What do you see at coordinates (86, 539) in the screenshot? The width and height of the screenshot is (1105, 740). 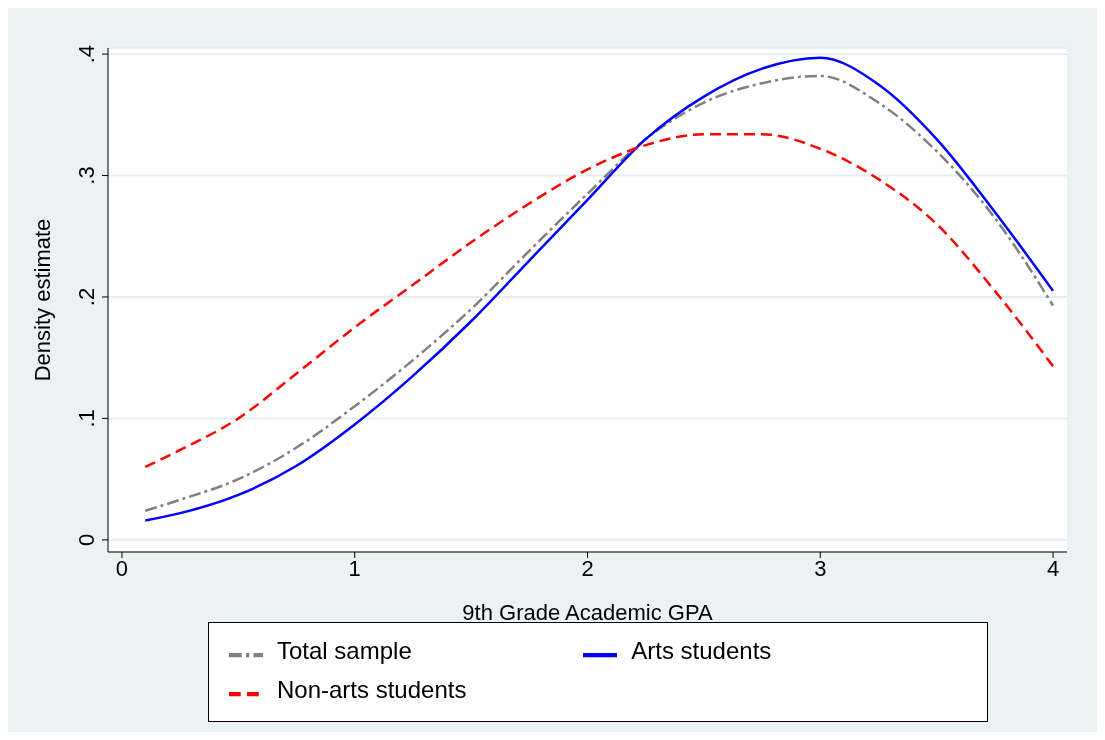 I see `y-tick-label: 0` at bounding box center [86, 539].